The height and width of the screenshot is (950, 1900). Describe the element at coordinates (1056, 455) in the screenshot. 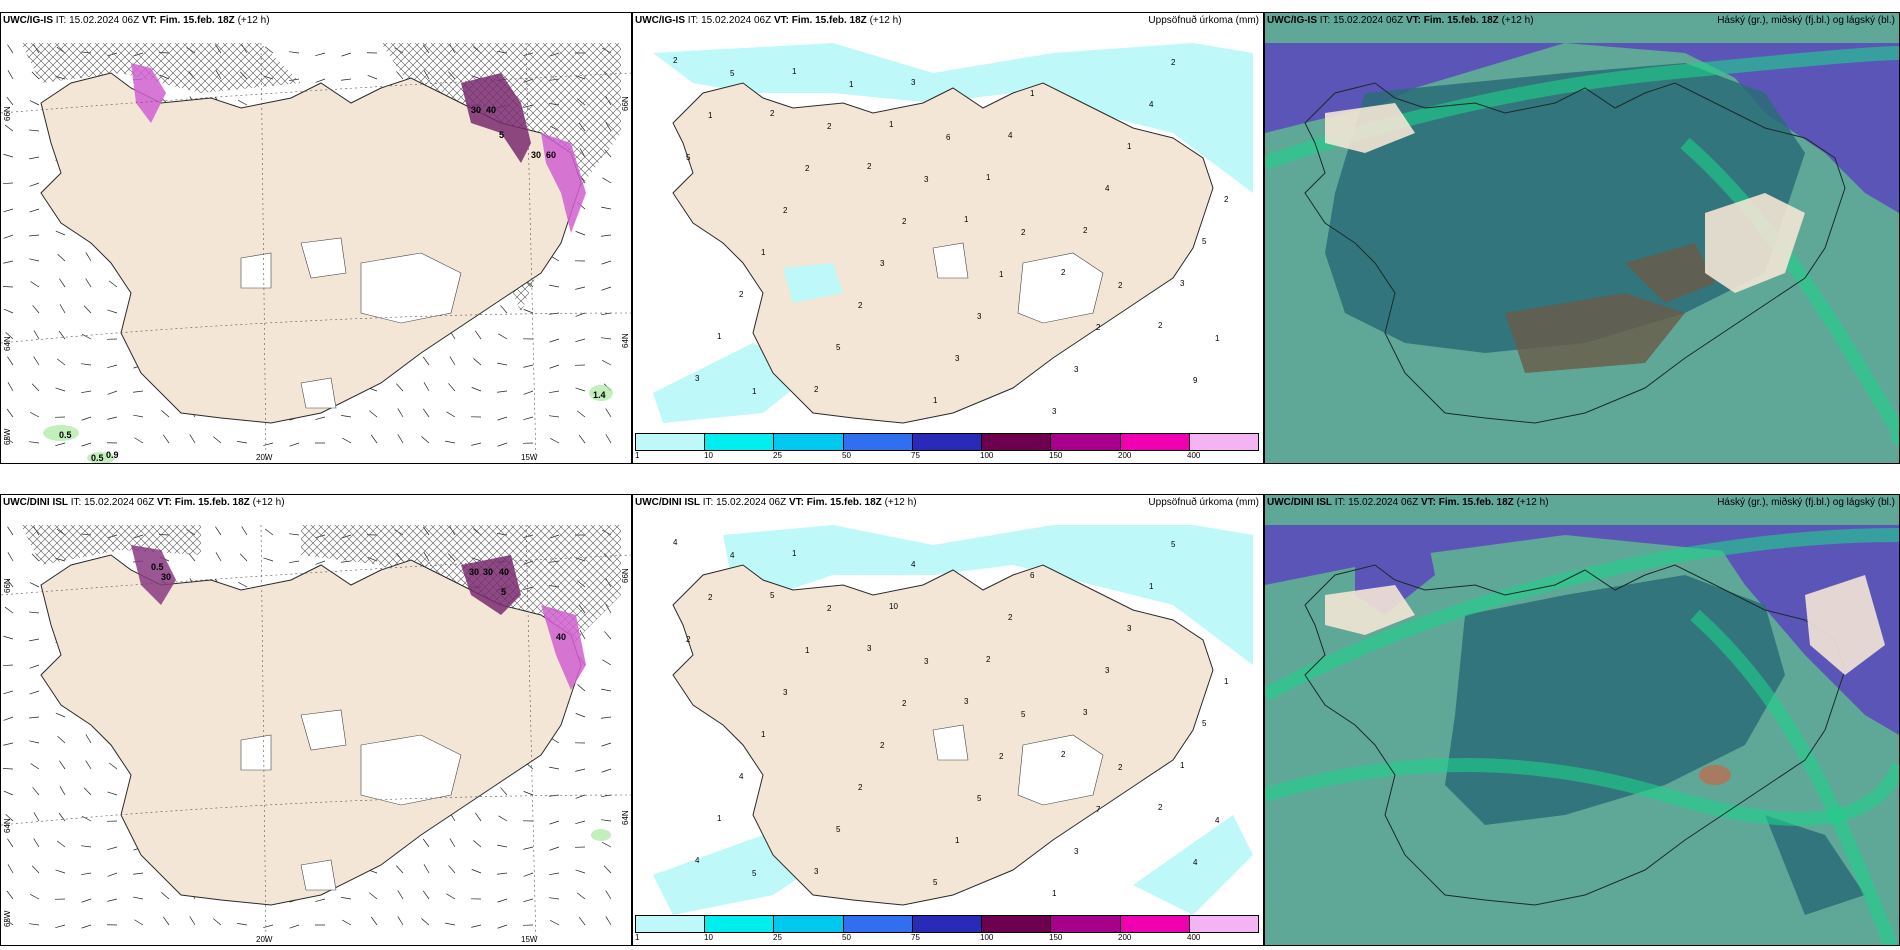

I see `legend-tick: 150` at that location.